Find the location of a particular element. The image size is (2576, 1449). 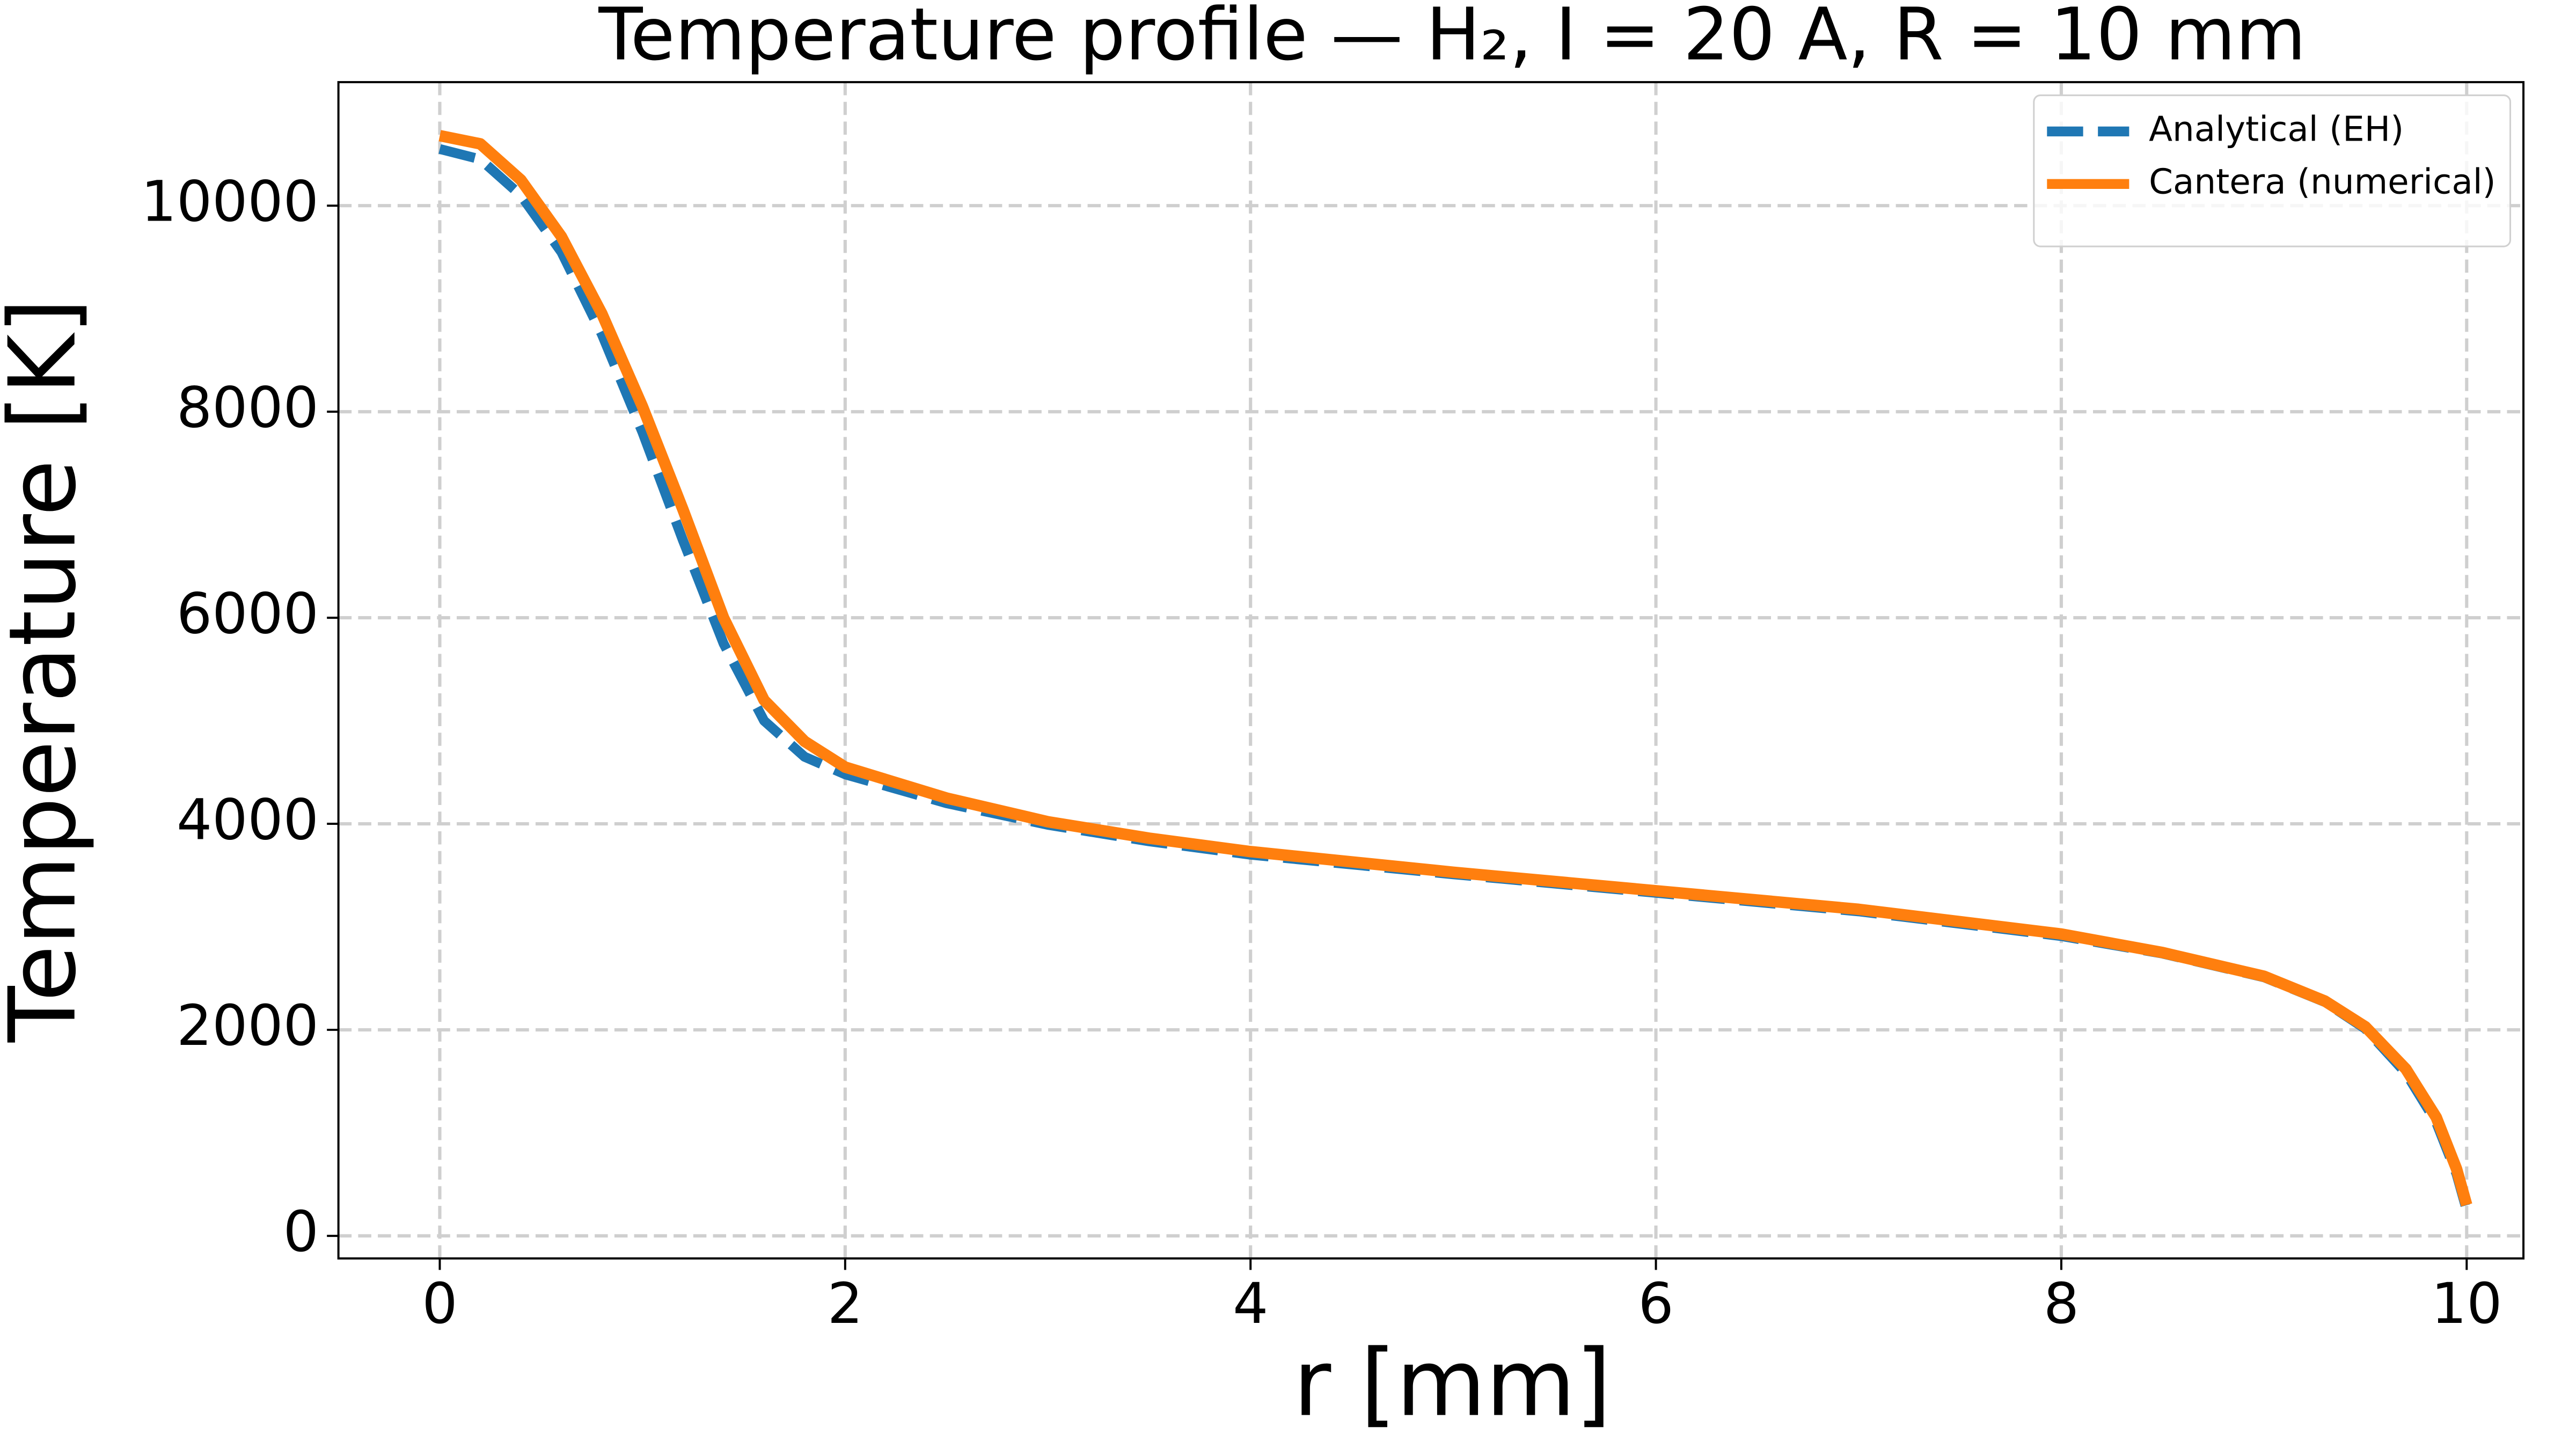

y-tick-label: 2000 is located at coordinates (248, 1025).